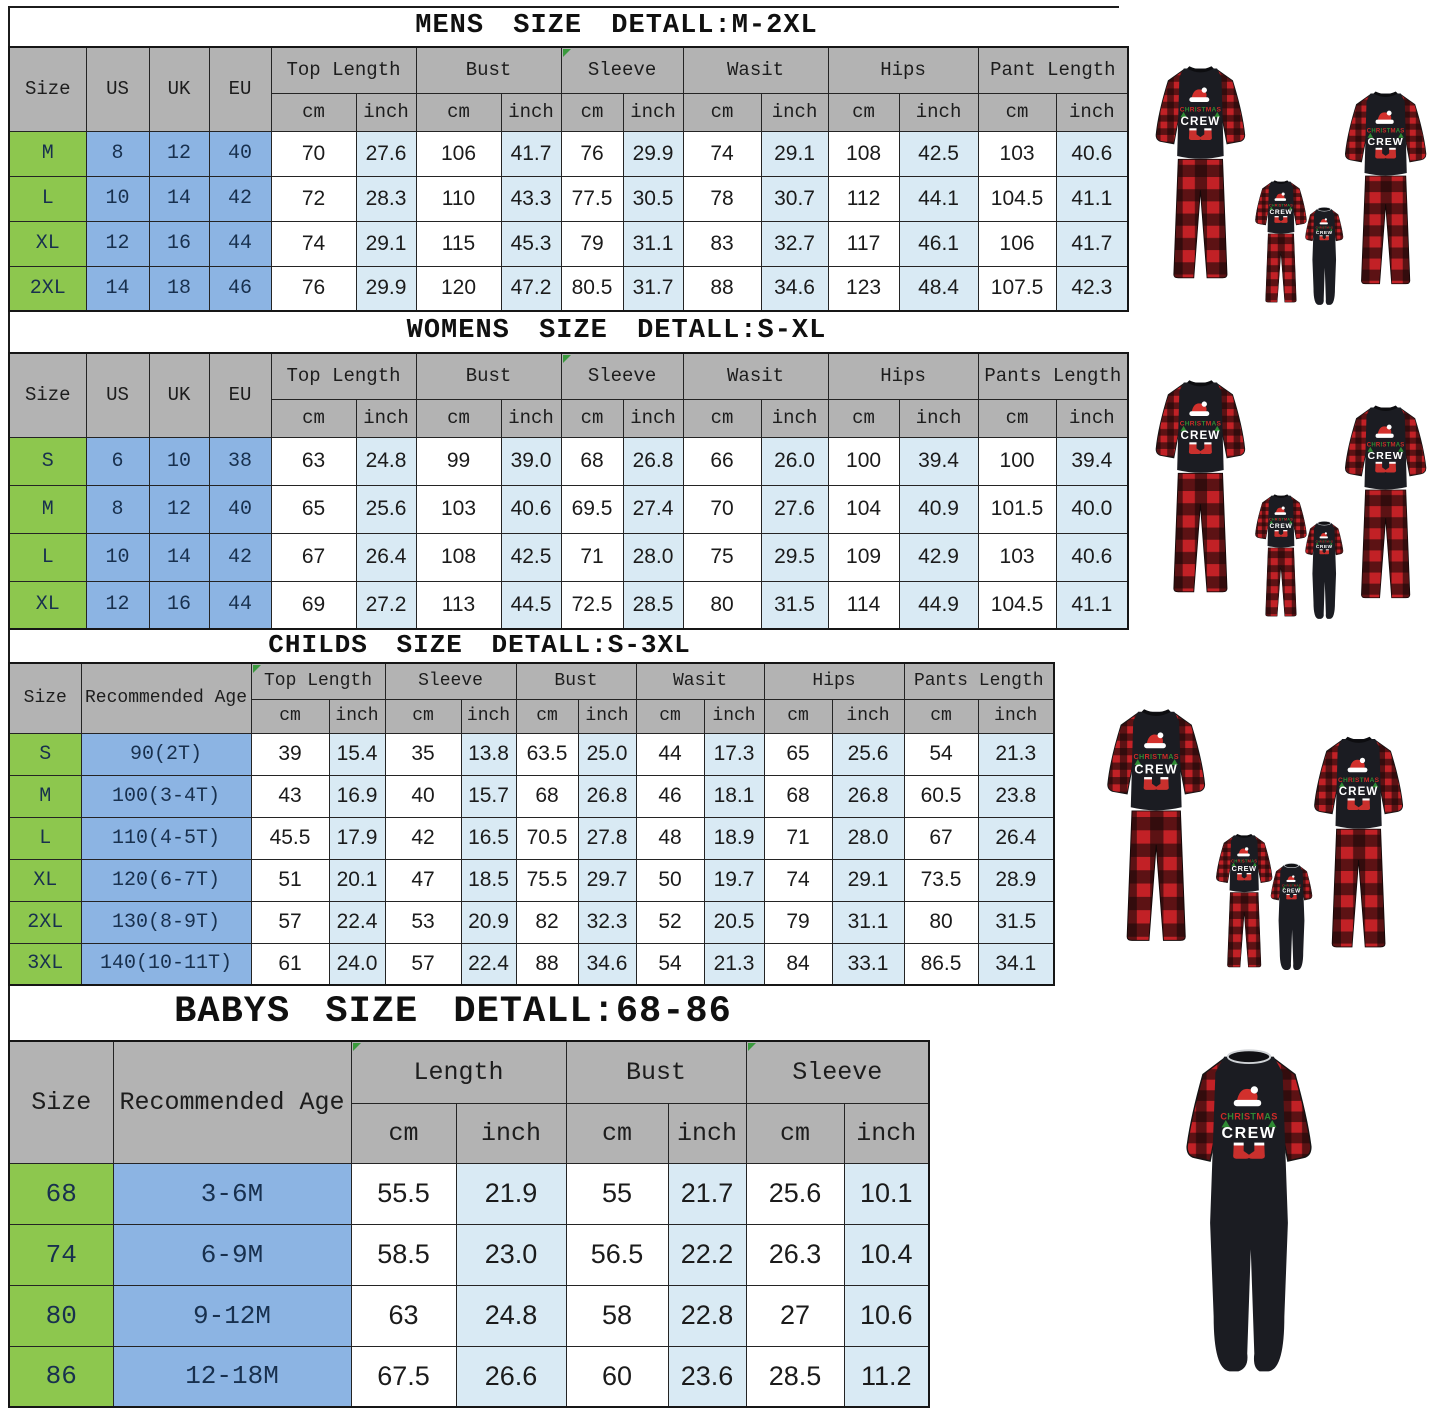 The height and width of the screenshot is (1408, 1445). Describe the element at coordinates (886, 1254) in the screenshot. I see `value-cell: 10.4` at that location.